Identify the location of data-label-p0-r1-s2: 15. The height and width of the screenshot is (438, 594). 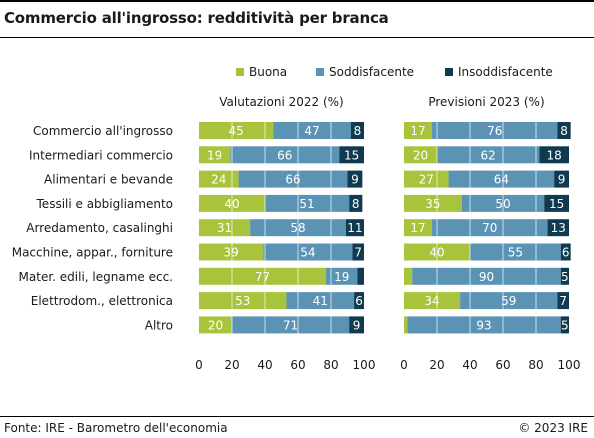
(351, 155).